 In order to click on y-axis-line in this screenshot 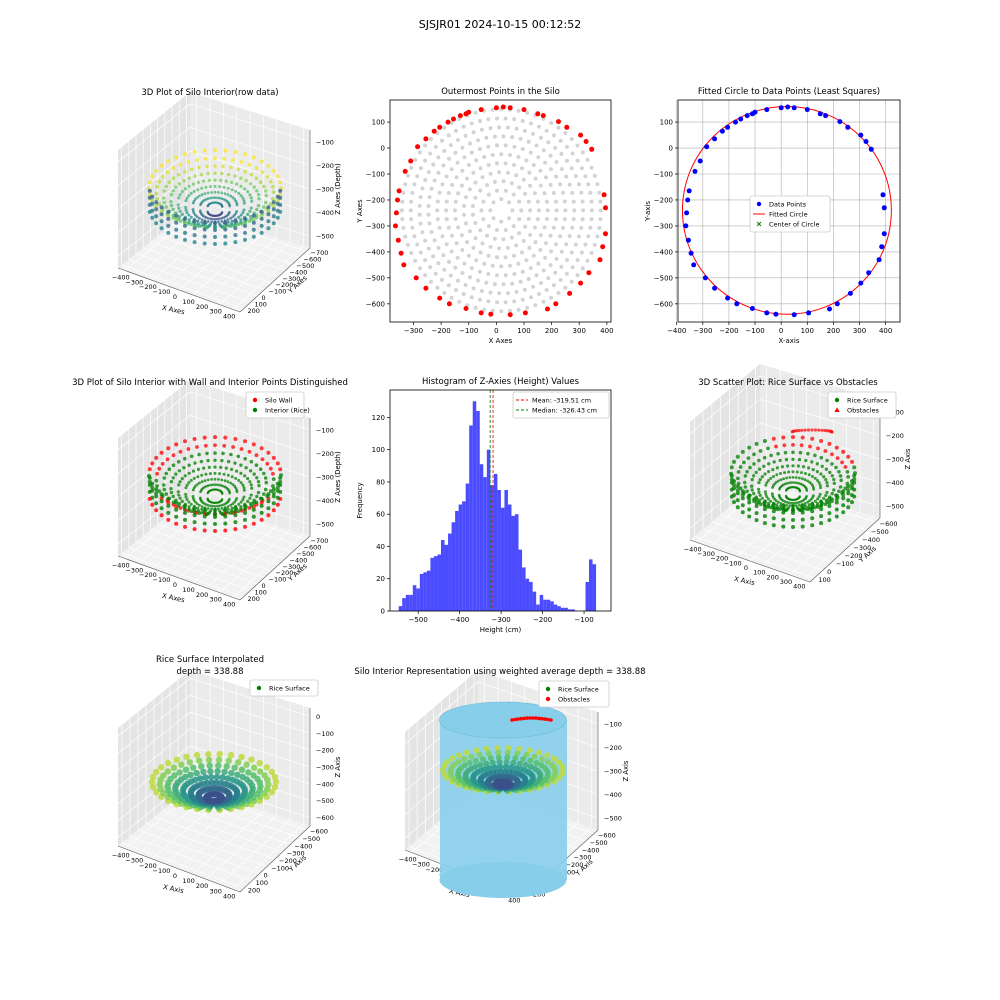, I will do `click(275, 280)`.